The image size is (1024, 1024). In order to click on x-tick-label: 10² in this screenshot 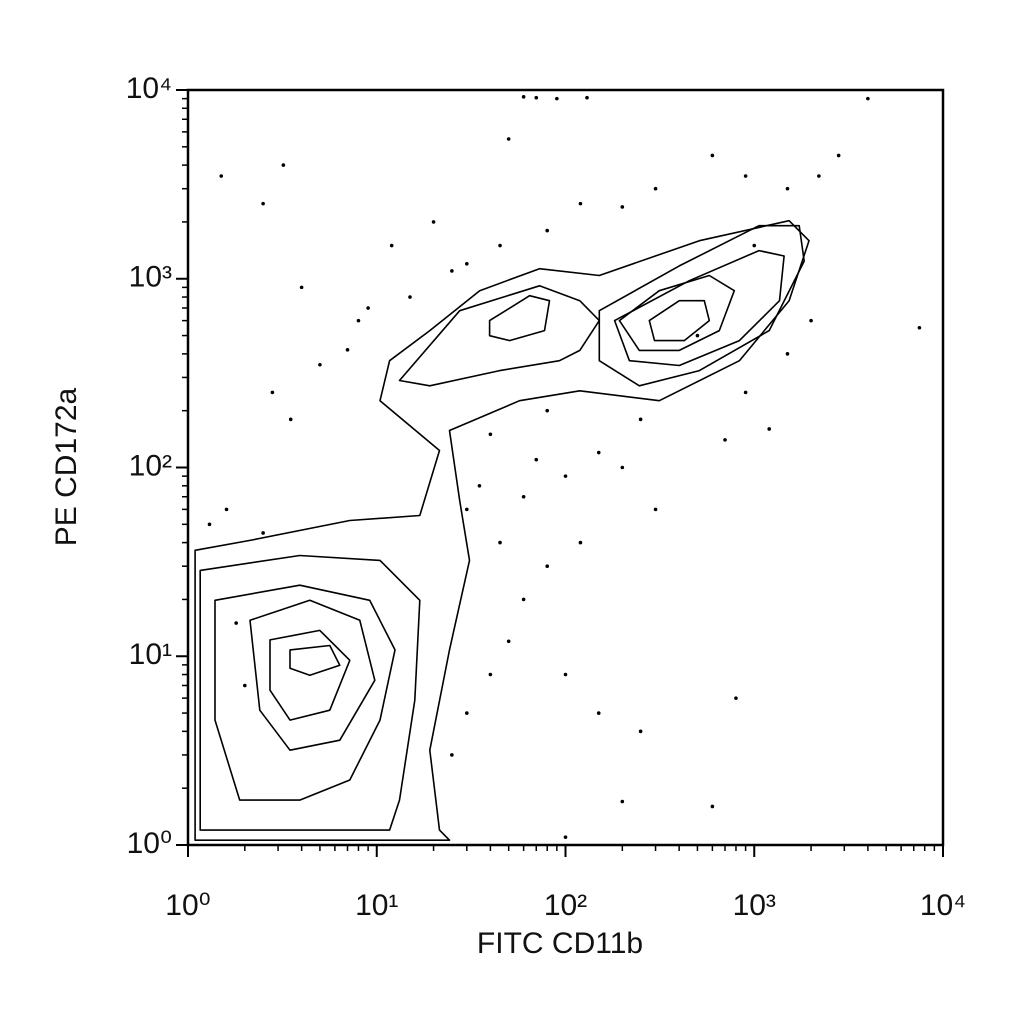, I will do `click(565, 905)`.